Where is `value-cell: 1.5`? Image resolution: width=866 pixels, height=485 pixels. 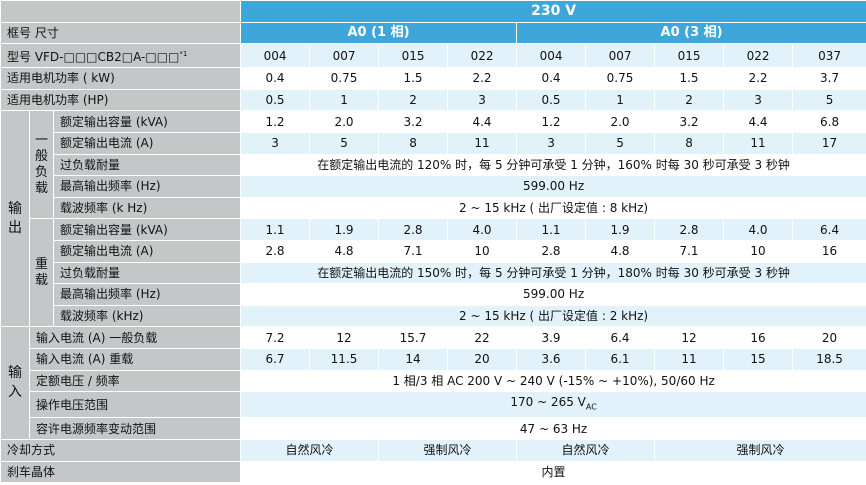 value-cell: 1.5 is located at coordinates (413, 78).